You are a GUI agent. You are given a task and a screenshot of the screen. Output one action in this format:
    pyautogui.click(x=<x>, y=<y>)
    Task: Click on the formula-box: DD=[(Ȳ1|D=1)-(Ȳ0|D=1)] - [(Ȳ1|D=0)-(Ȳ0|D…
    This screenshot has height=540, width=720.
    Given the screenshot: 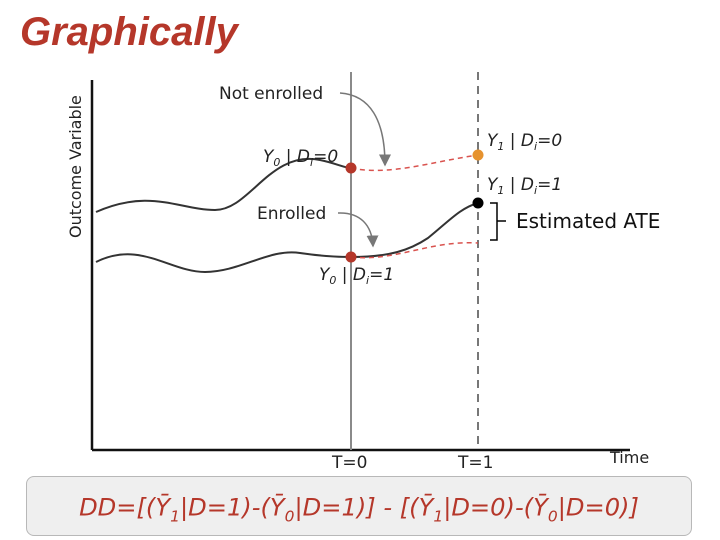 What is the action you would take?
    pyautogui.click(x=359, y=506)
    